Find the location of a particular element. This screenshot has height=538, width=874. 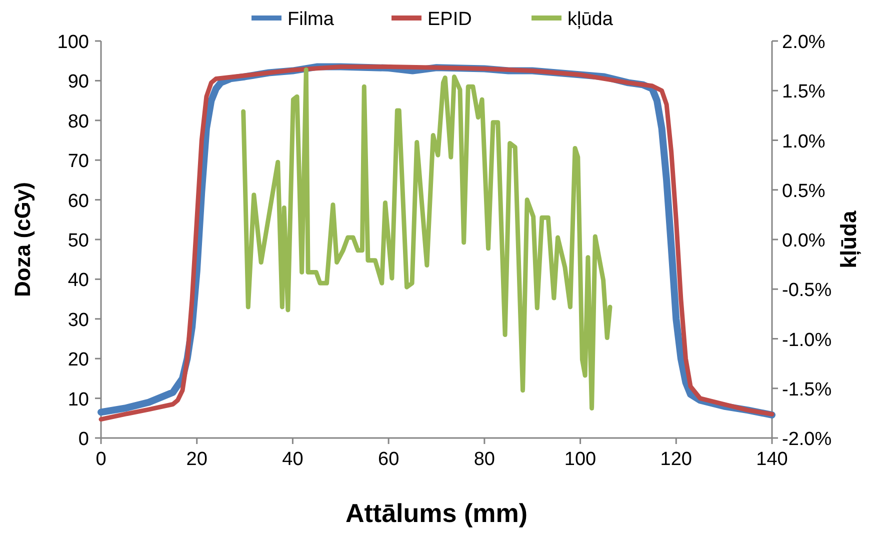

y2-tick-label: 2.0% is located at coordinates (804, 42).